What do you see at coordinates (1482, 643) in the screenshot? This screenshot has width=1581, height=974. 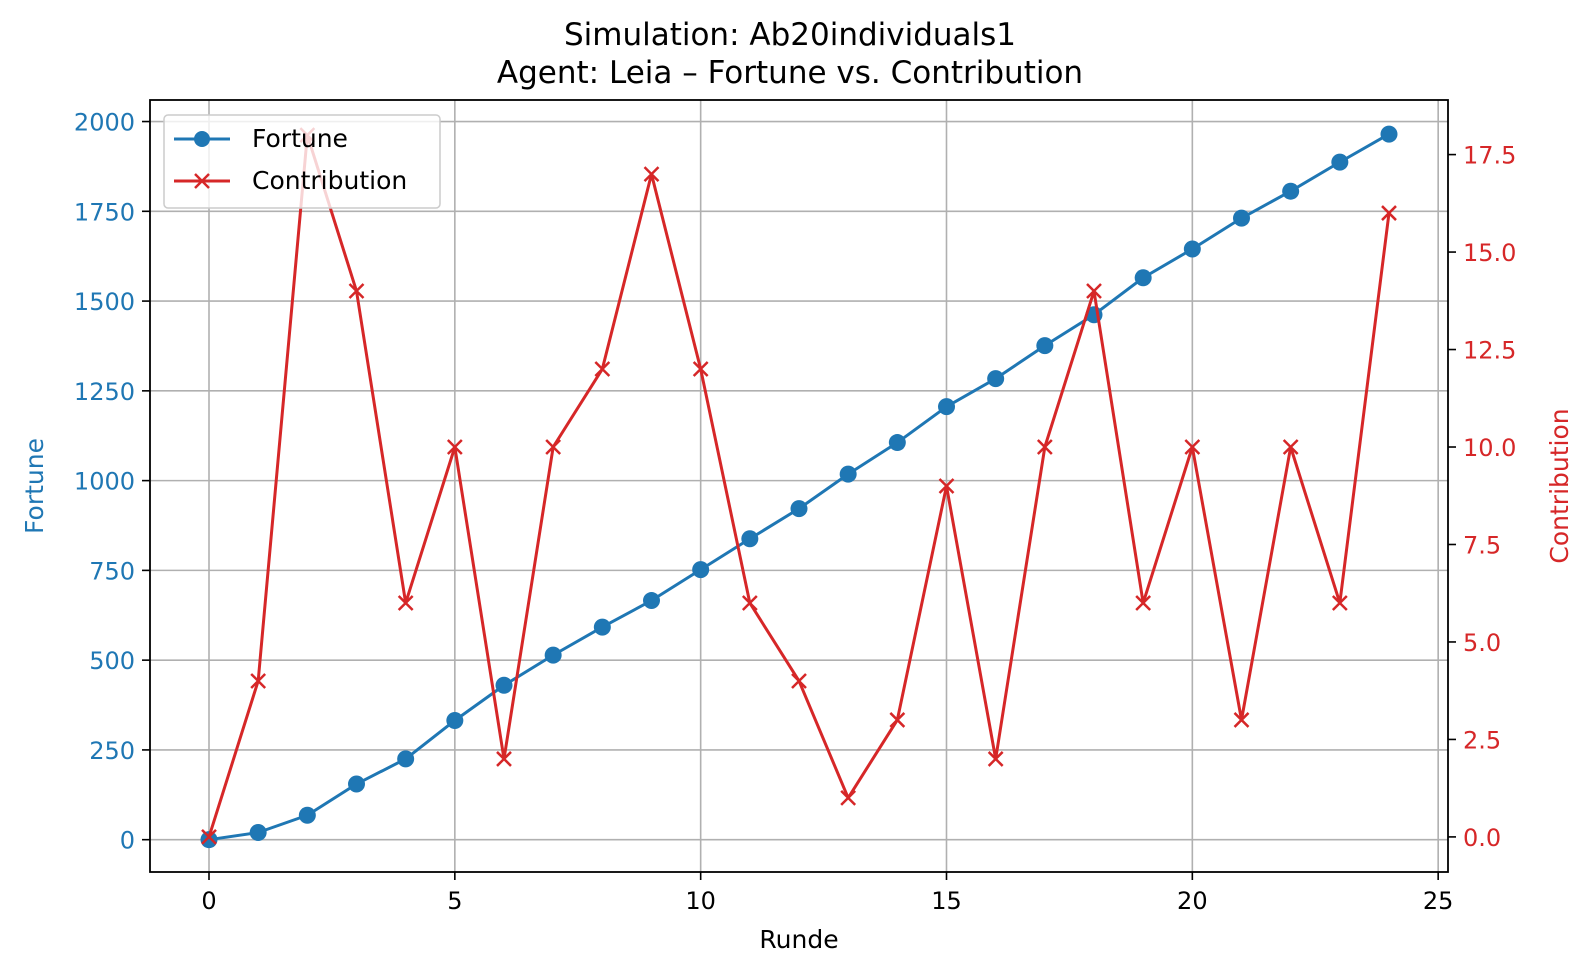 I see `y2-tick-label: 5.0` at bounding box center [1482, 643].